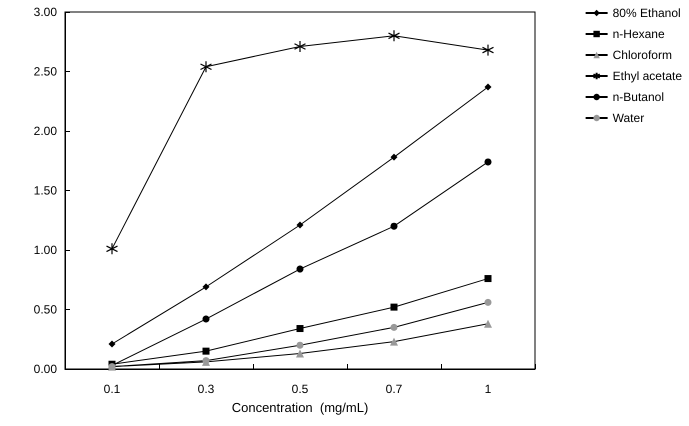 The width and height of the screenshot is (689, 426). Describe the element at coordinates (46, 309) in the screenshot. I see `y-tick-label: 0.50` at that location.